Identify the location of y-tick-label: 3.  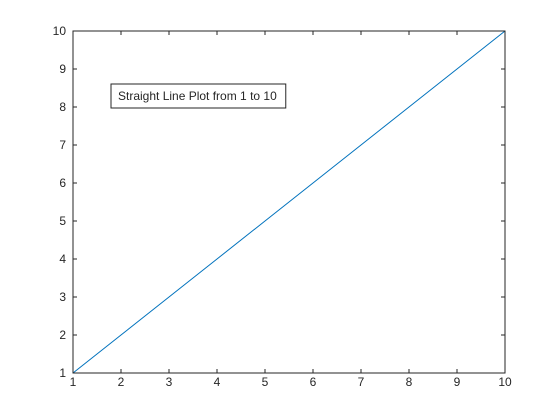
(62, 297).